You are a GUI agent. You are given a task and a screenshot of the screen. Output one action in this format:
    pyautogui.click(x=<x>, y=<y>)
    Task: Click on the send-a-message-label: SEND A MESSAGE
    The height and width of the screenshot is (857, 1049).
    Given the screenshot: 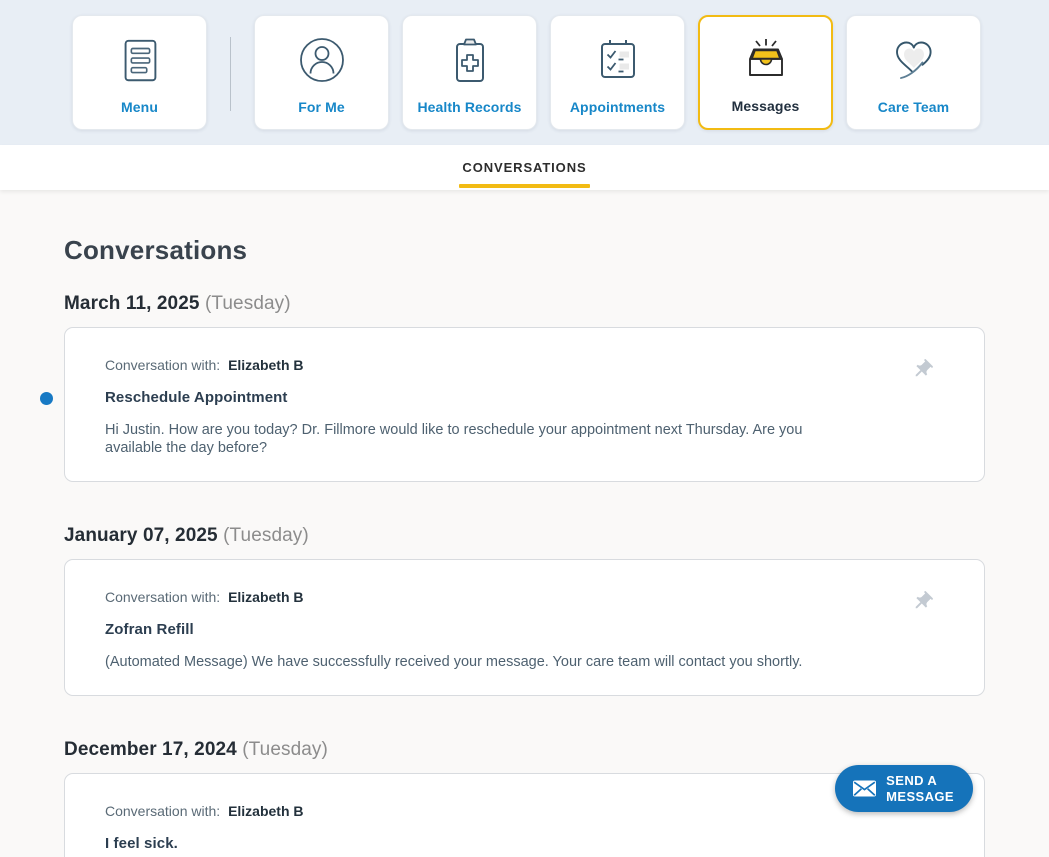 What is the action you would take?
    pyautogui.click(x=920, y=788)
    